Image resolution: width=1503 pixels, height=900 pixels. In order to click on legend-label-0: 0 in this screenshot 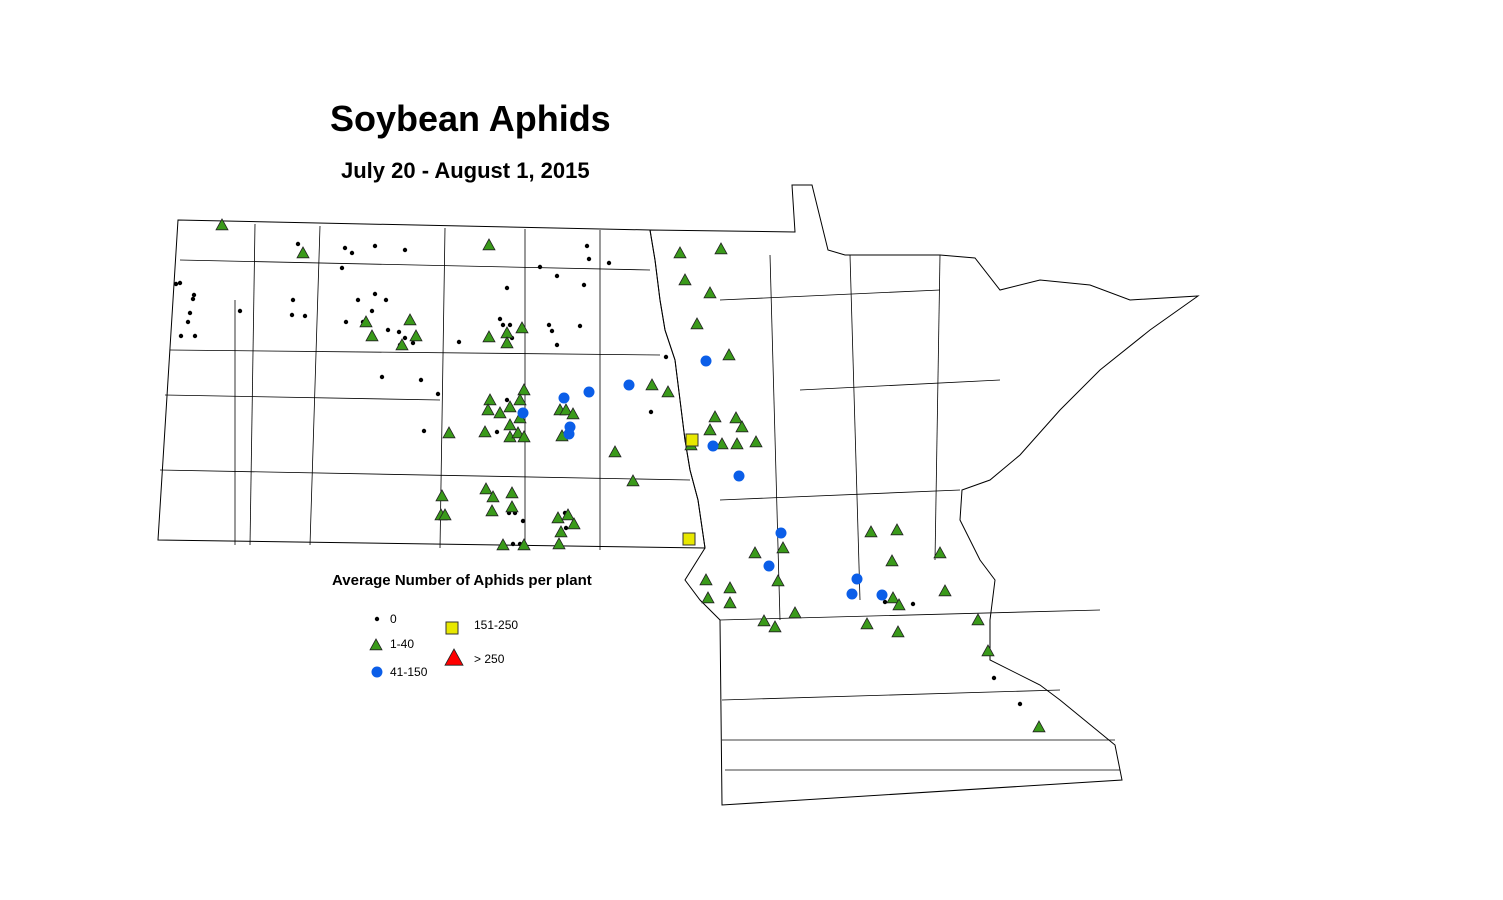, I will do `click(393, 619)`.